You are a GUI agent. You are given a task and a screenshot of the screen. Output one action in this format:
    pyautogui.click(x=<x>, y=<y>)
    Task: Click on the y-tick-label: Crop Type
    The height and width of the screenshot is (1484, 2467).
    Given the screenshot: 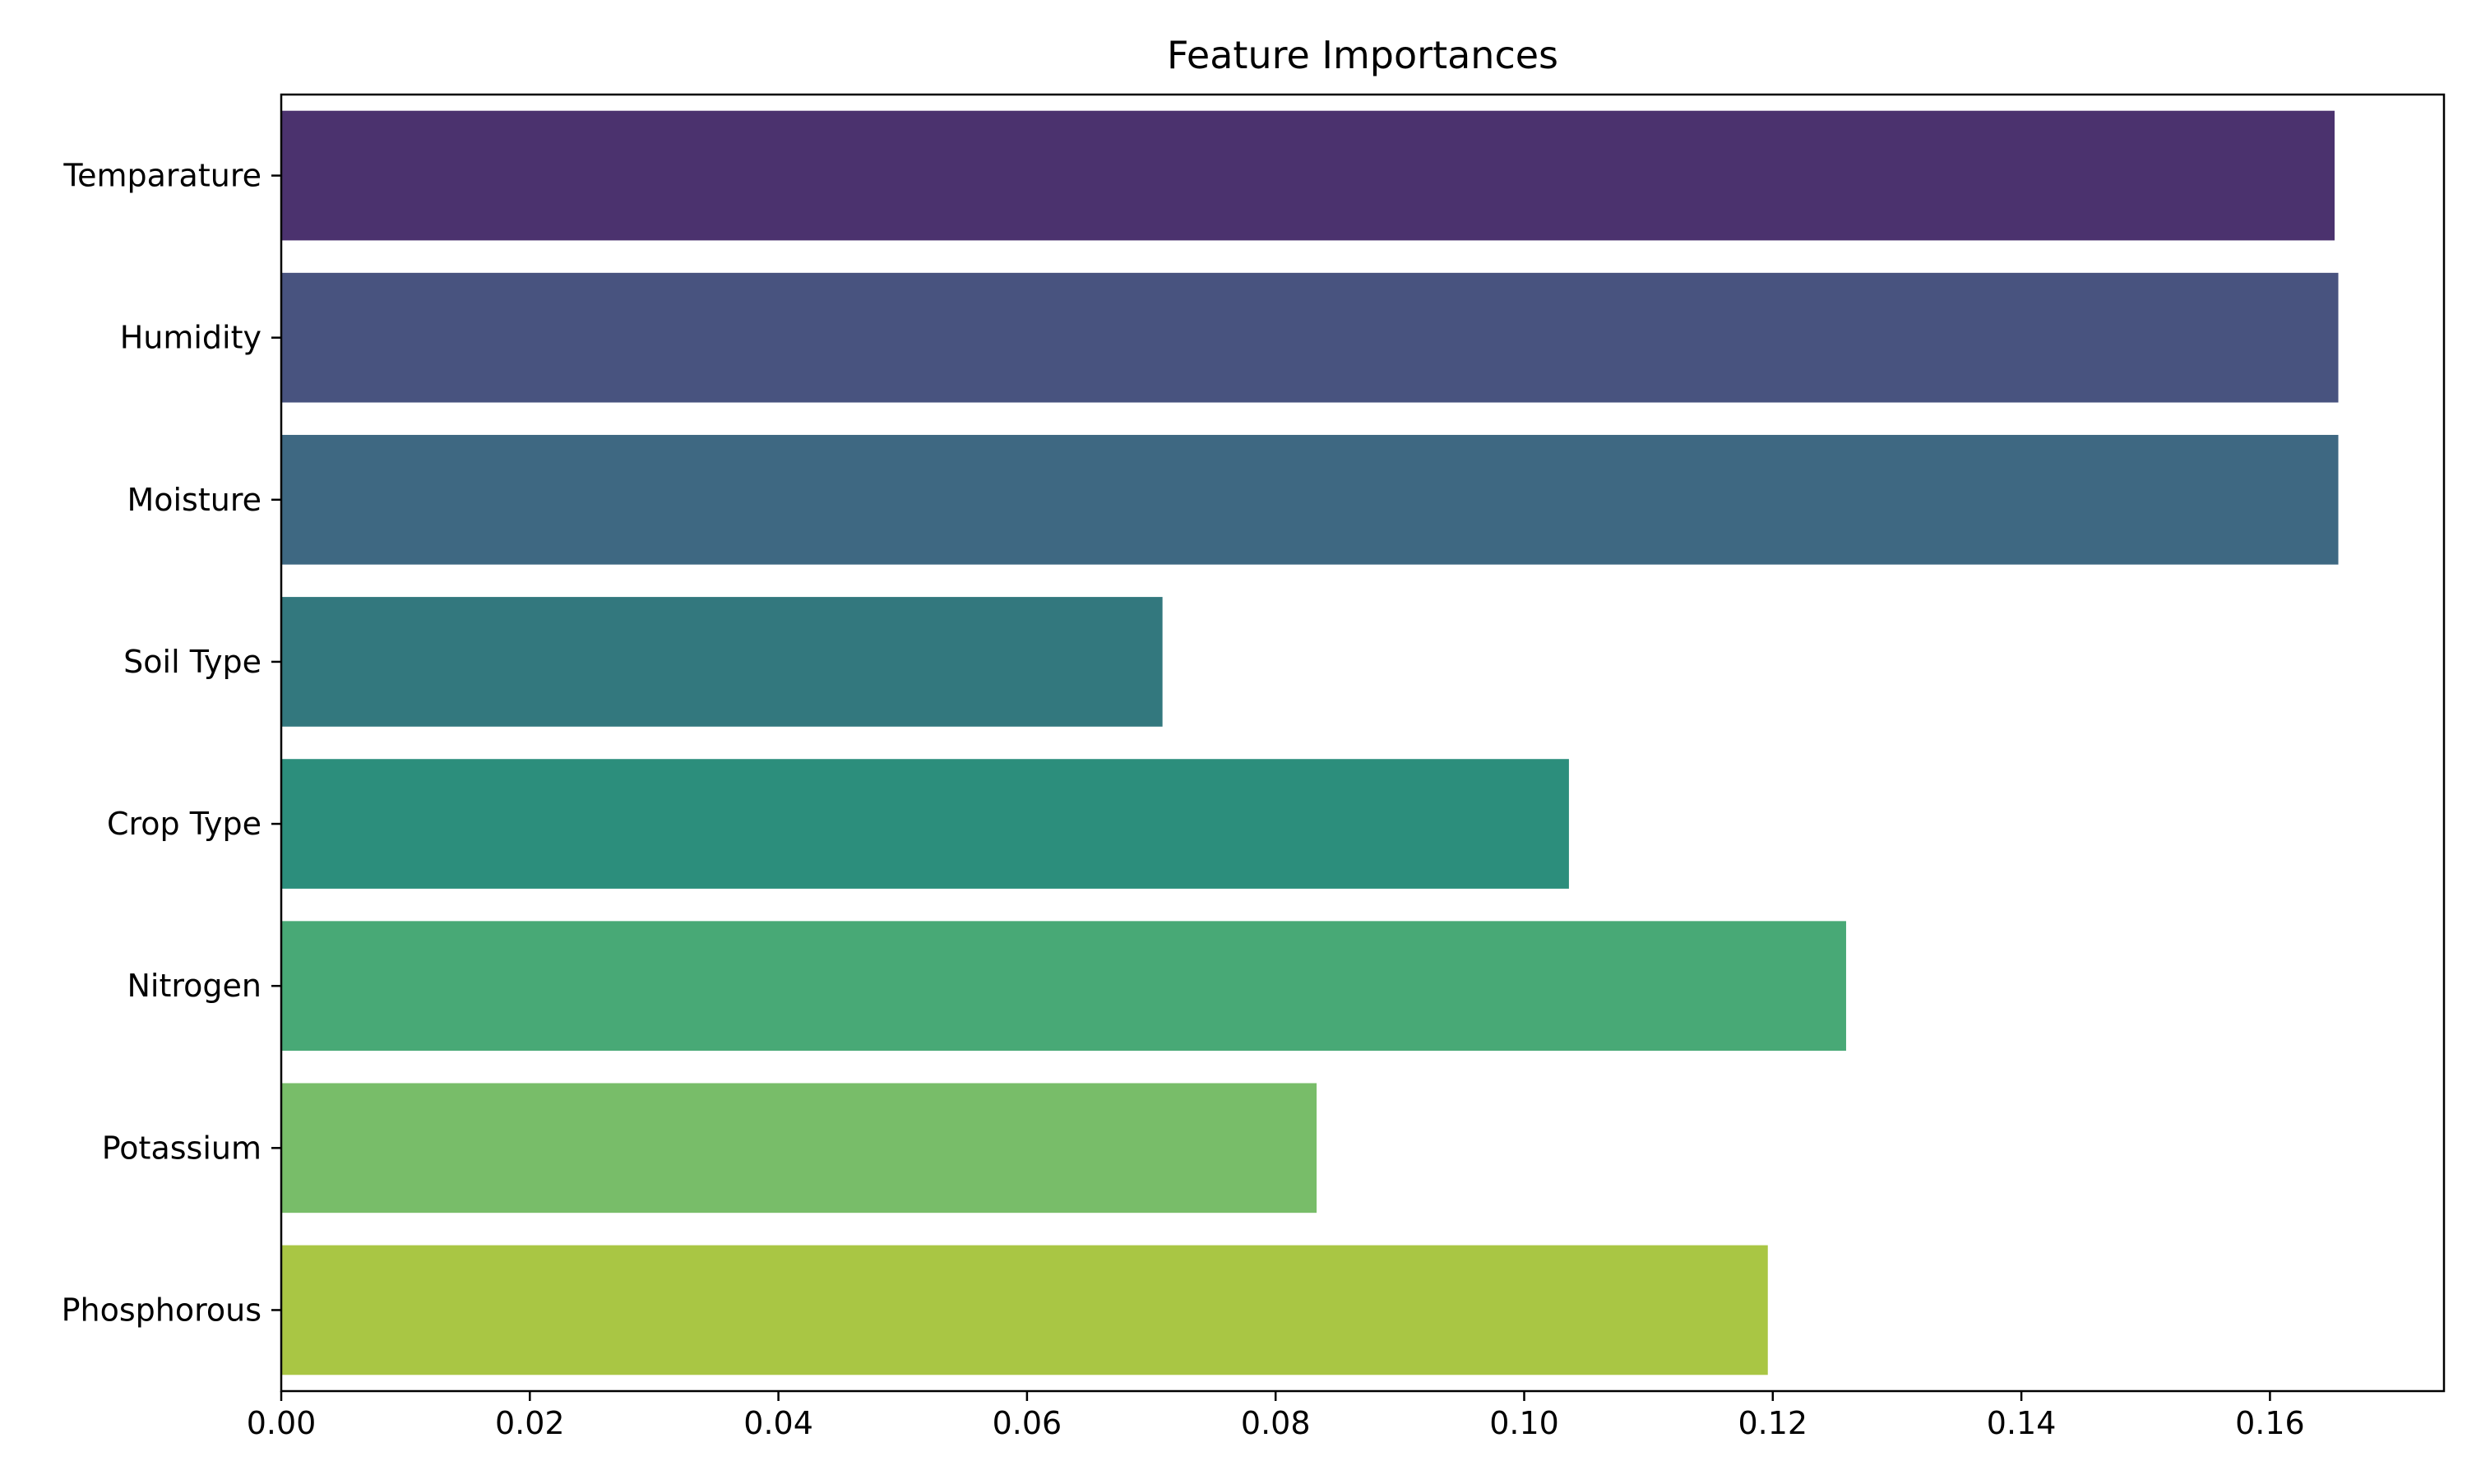 What is the action you would take?
    pyautogui.click(x=184, y=824)
    